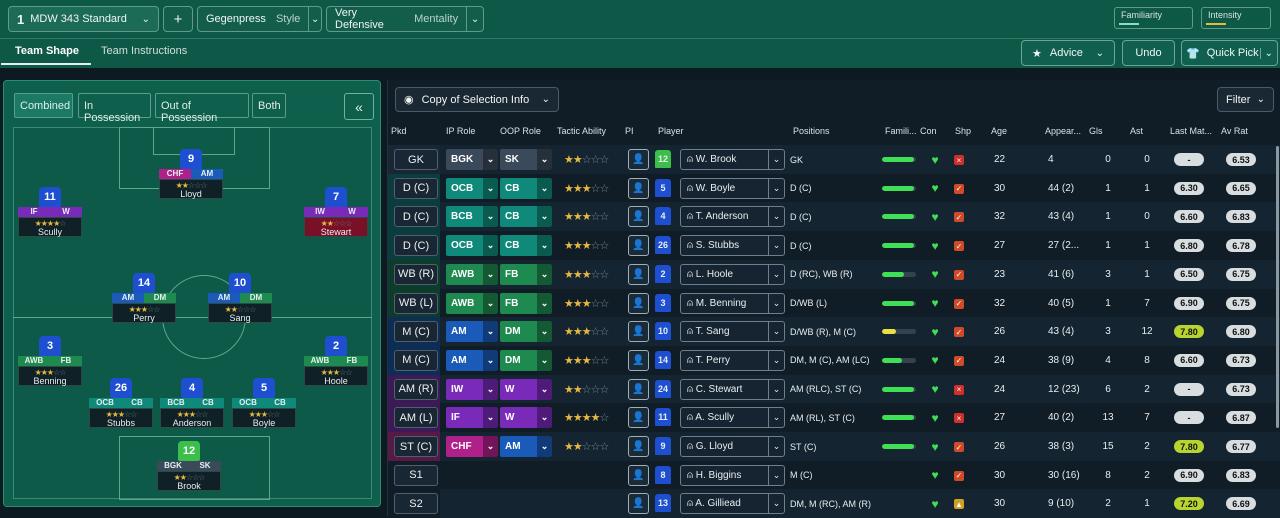 This screenshot has height=518, width=1280. I want to click on ip-role-select: IW ⌄, so click(472, 389).